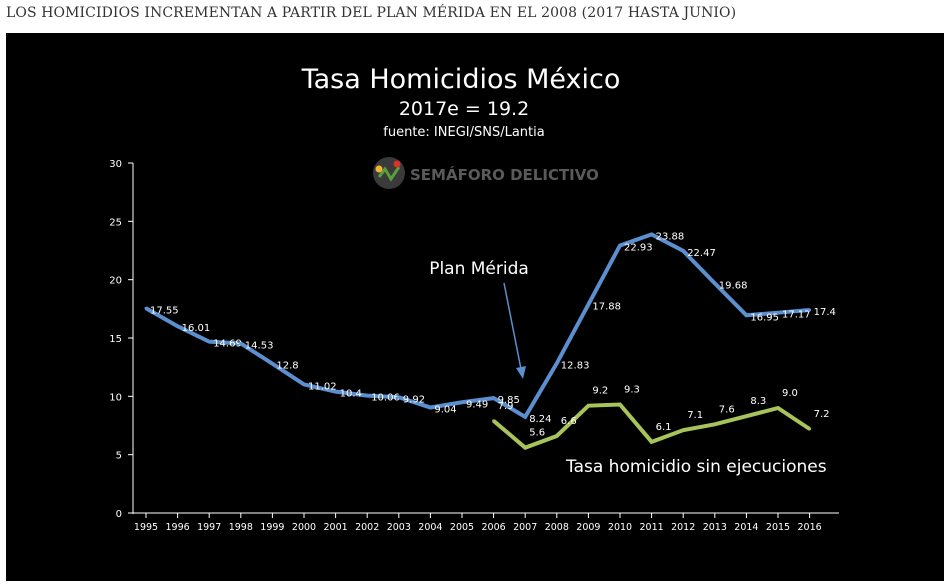 This screenshot has width=946, height=584. Describe the element at coordinates (146, 527) in the screenshot. I see `x-tick-label: 1995` at that location.